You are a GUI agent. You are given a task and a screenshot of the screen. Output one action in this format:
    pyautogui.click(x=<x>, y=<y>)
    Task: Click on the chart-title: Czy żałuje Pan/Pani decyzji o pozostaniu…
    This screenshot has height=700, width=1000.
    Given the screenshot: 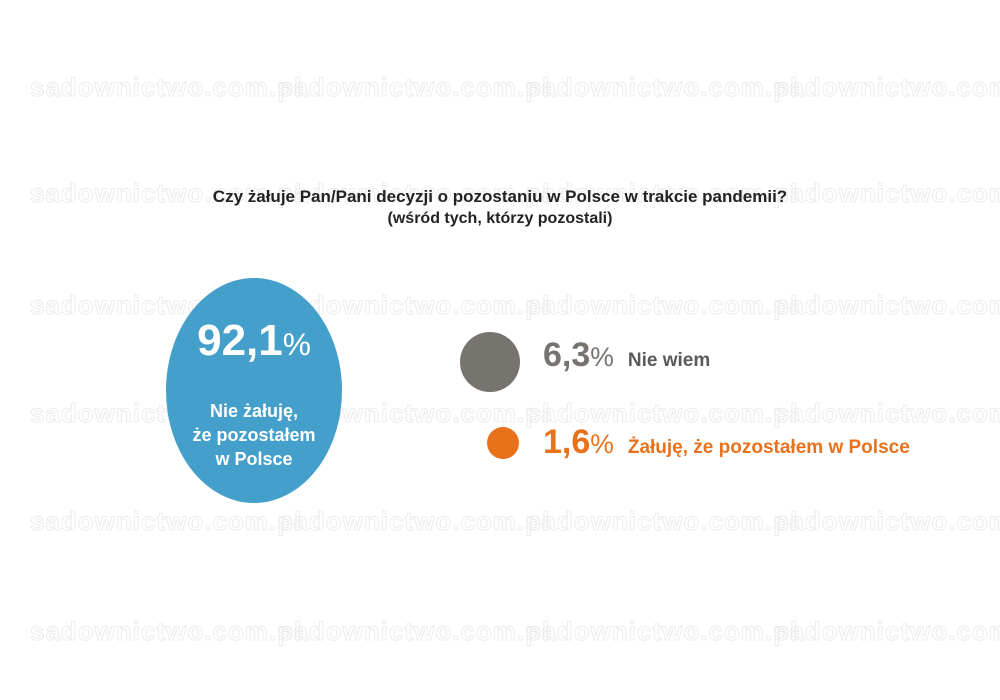 What is the action you would take?
    pyautogui.click(x=500, y=196)
    